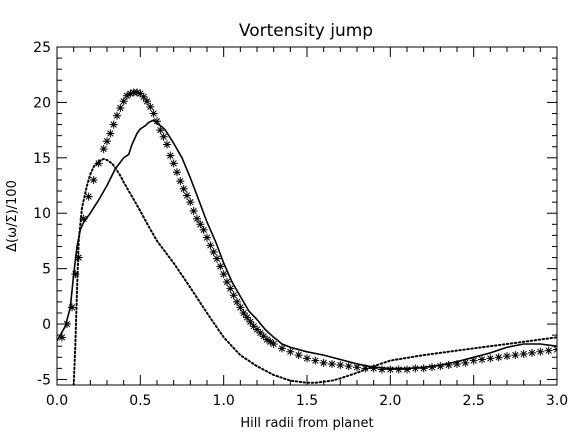  I want to click on x-tick-label: 1.5, so click(307, 401).